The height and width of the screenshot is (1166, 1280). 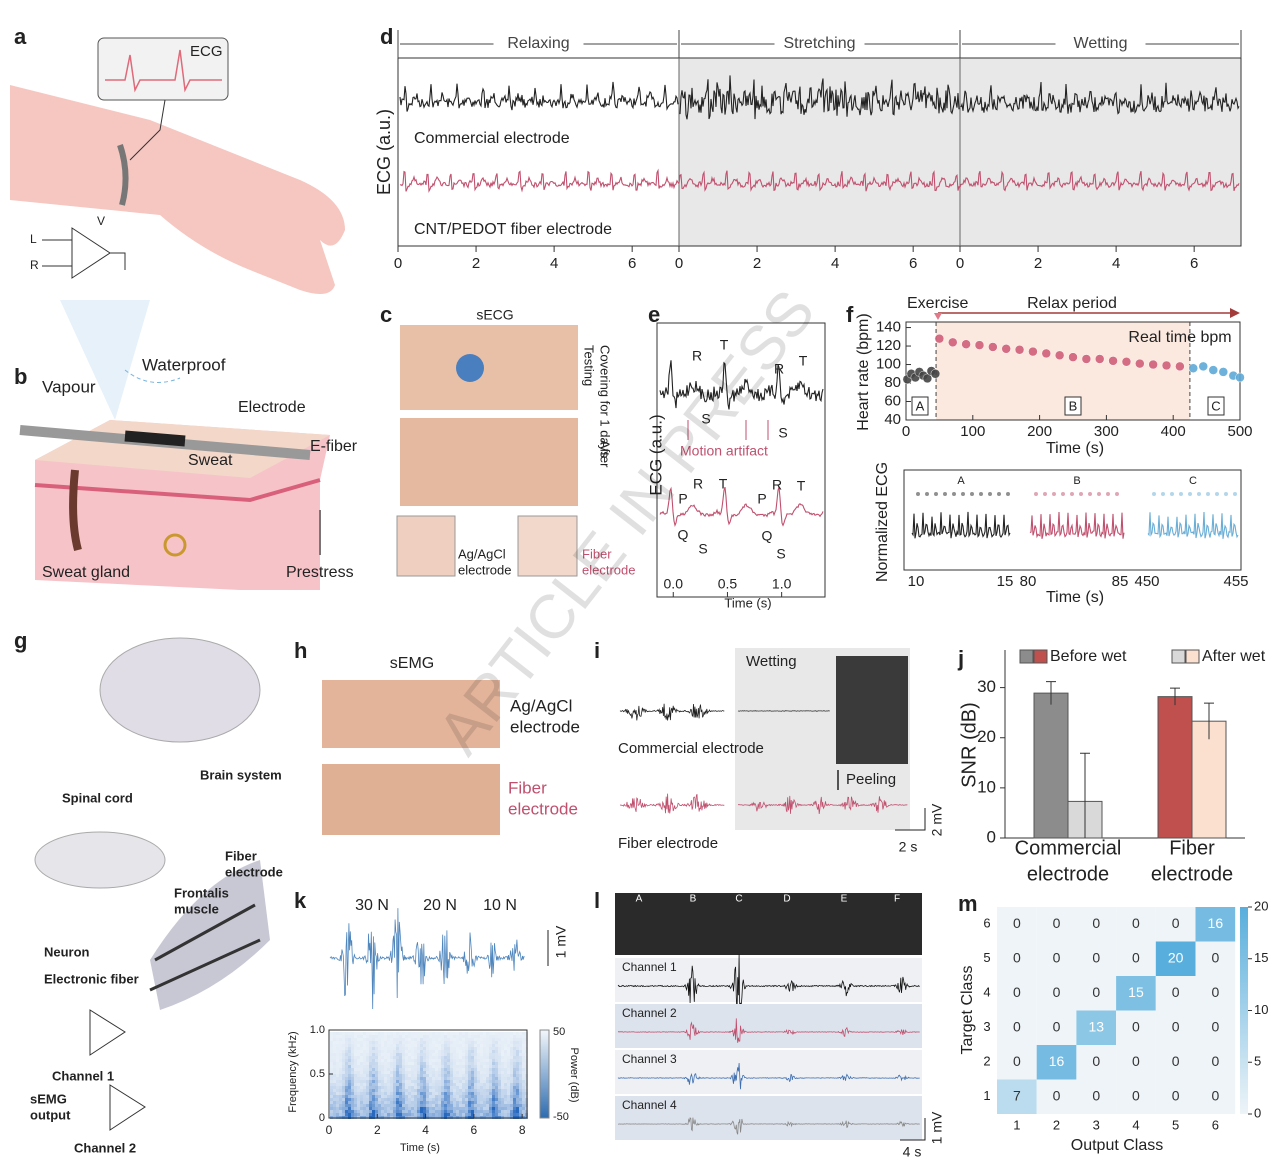 I want to click on beat-dot, so click(x=1063, y=494).